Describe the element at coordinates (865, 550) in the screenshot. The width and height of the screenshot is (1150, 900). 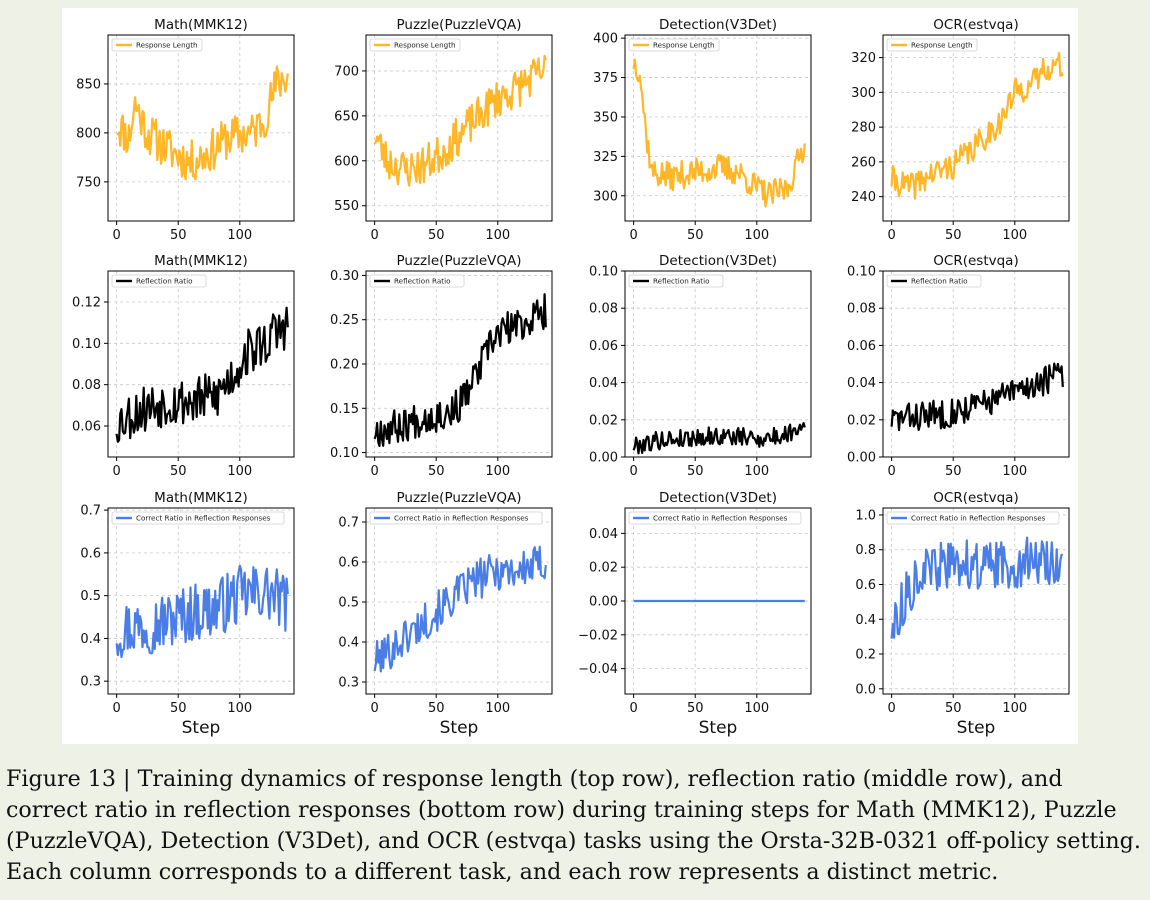
I see `y-tick-label: 0.8` at that location.